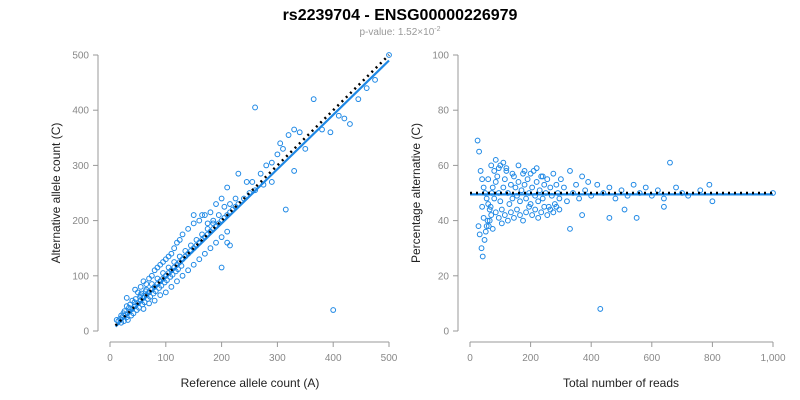 This screenshot has width=800, height=400. I want to click on y-tick-label: 0, so click(86, 332).